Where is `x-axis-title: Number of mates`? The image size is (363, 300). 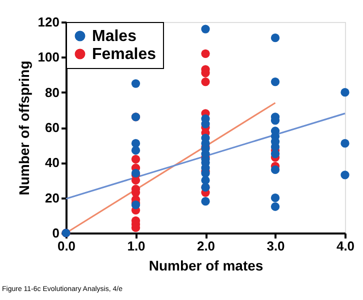 x-axis-title: Number of mates is located at coordinates (206, 266).